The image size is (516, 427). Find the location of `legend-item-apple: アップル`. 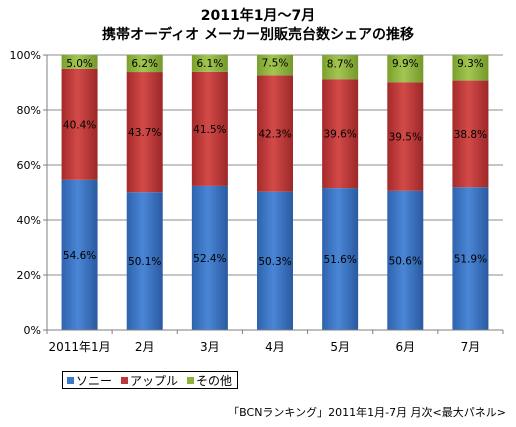

legend-item-apple: アップル is located at coordinates (149, 380).